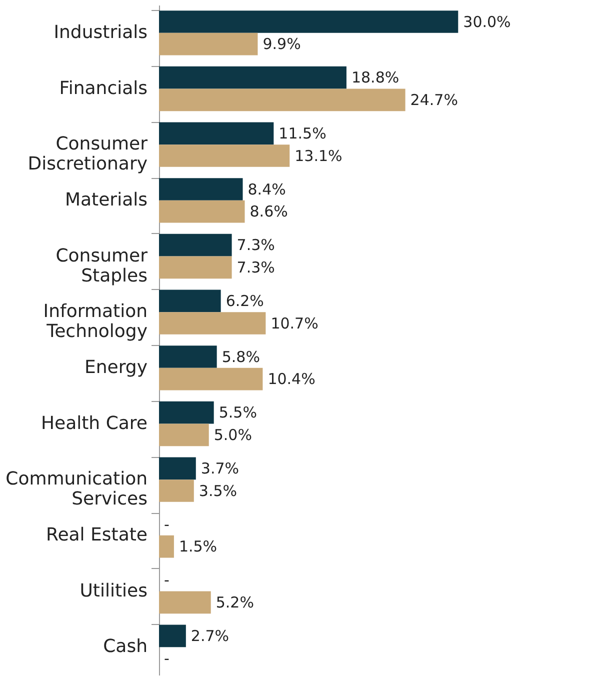 This screenshot has height=696, width=593. Describe the element at coordinates (103, 88) in the screenshot. I see `y-tick-label: Financials` at that location.